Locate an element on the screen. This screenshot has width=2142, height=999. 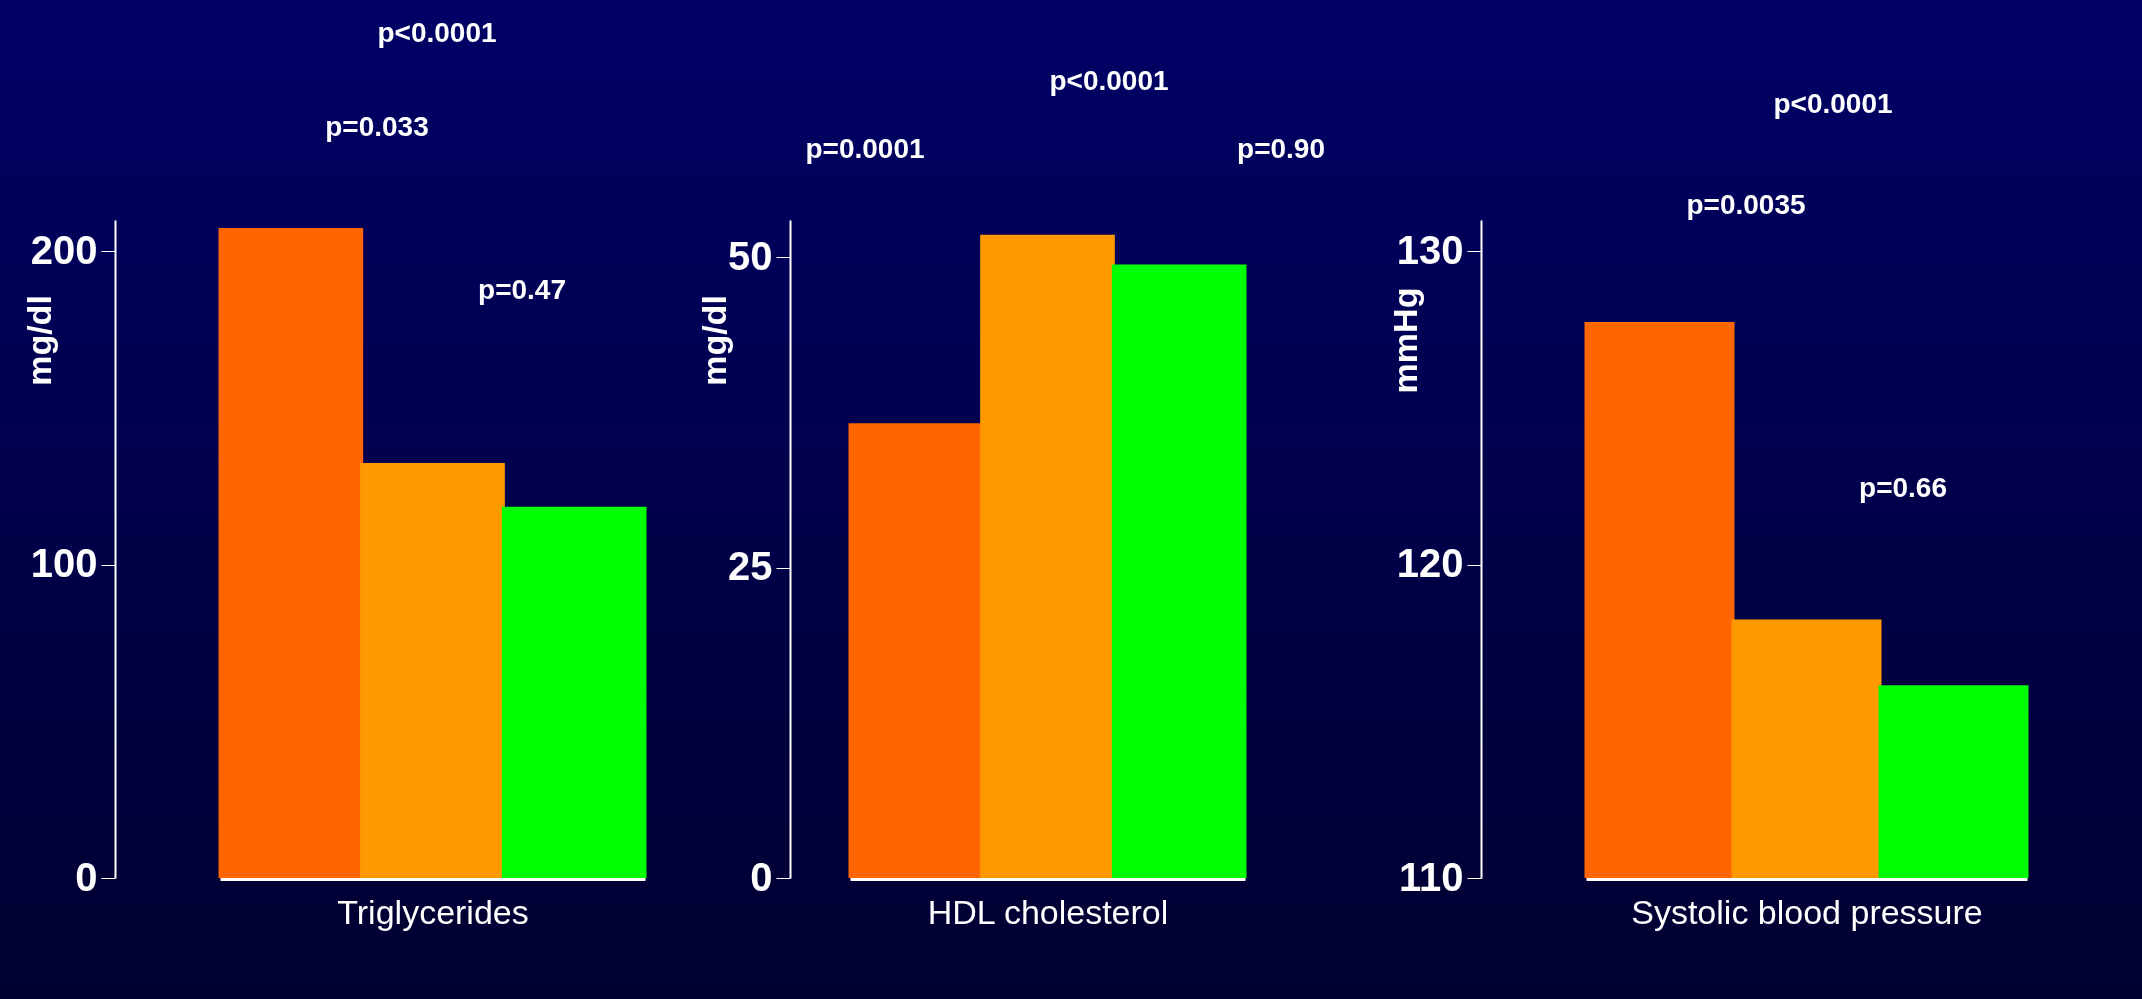
annotation: p=0.47 is located at coordinates (522, 289).